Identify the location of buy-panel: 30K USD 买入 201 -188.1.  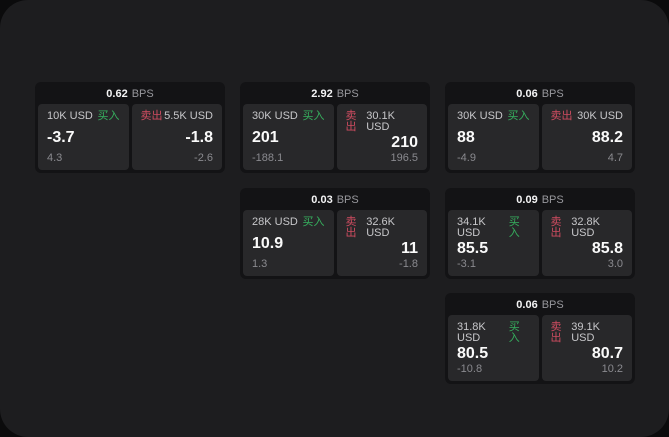
(288, 137).